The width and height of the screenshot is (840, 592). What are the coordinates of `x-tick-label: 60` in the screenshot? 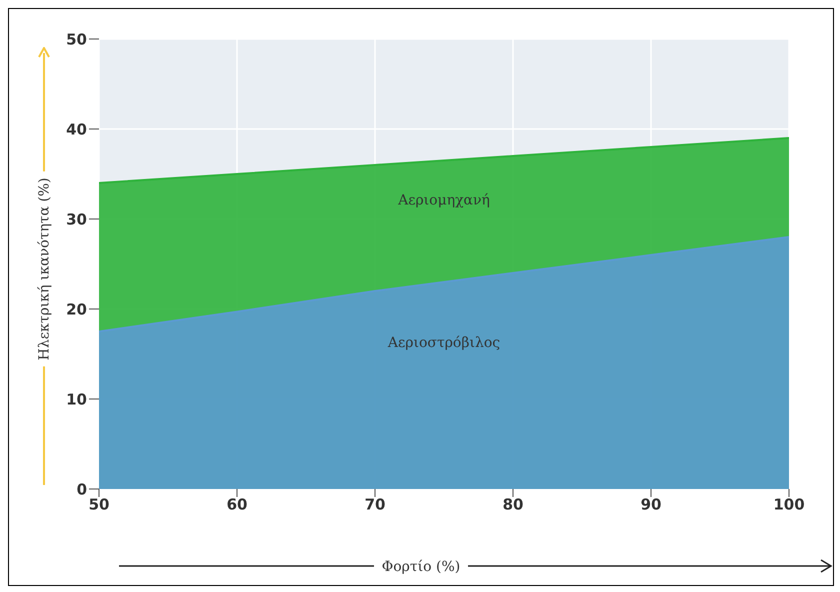 It's located at (237, 505).